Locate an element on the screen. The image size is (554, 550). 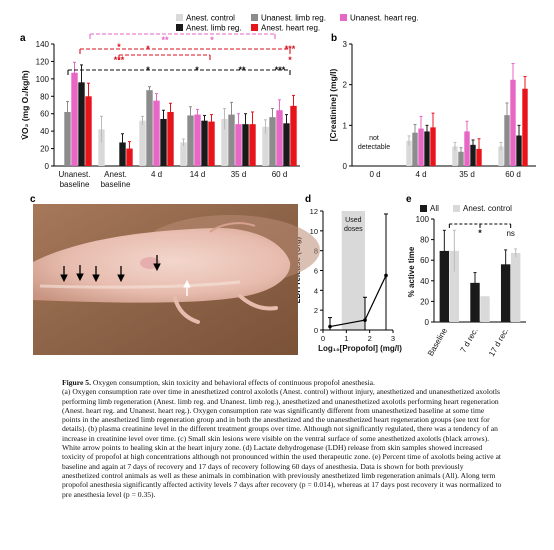
caption-title: Figure 5. is located at coordinates (76, 382).